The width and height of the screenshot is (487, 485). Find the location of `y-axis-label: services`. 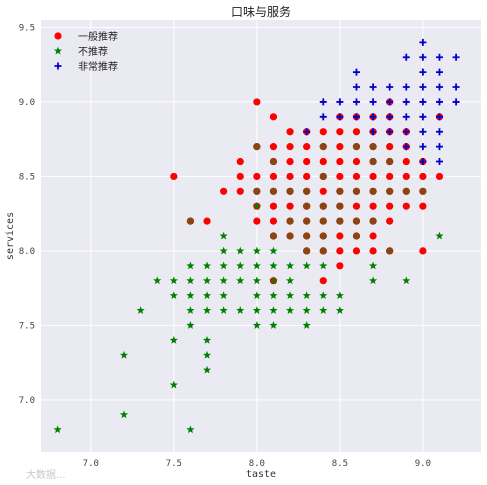

y-axis-label: services is located at coordinates (10, 236).